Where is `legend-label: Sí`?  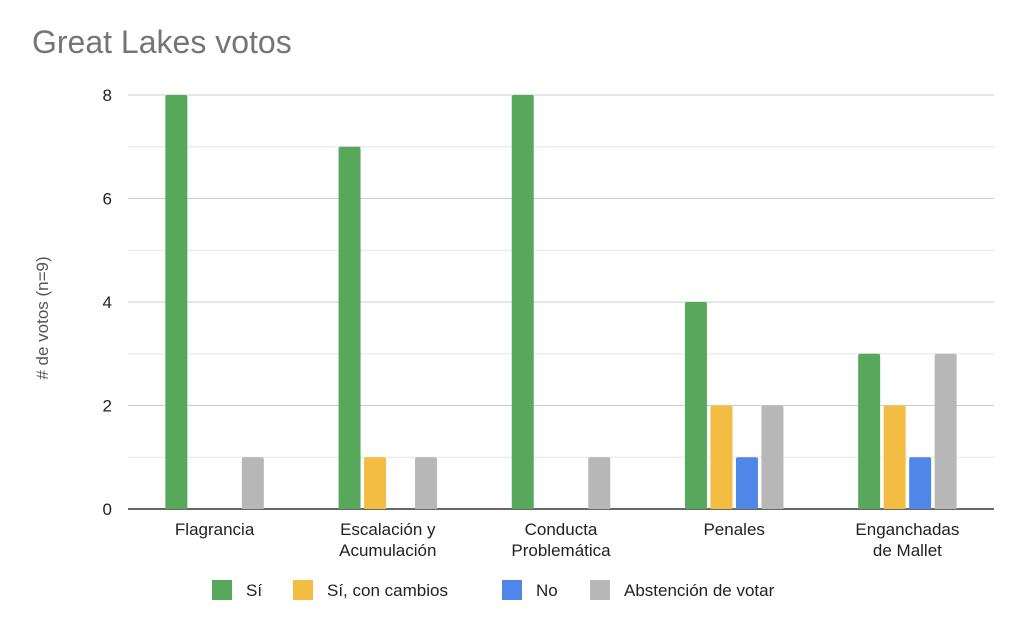 legend-label: Sí is located at coordinates (254, 590).